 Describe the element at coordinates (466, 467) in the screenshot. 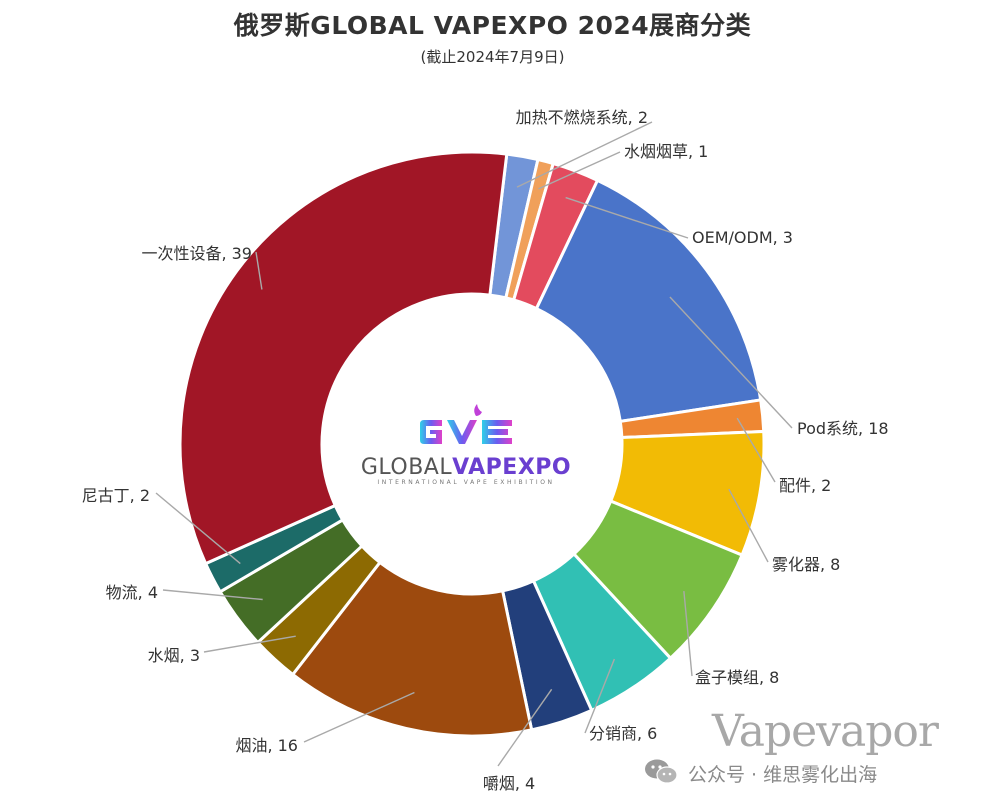

I see `logo-name: GLOBALVAPEXPO` at that location.